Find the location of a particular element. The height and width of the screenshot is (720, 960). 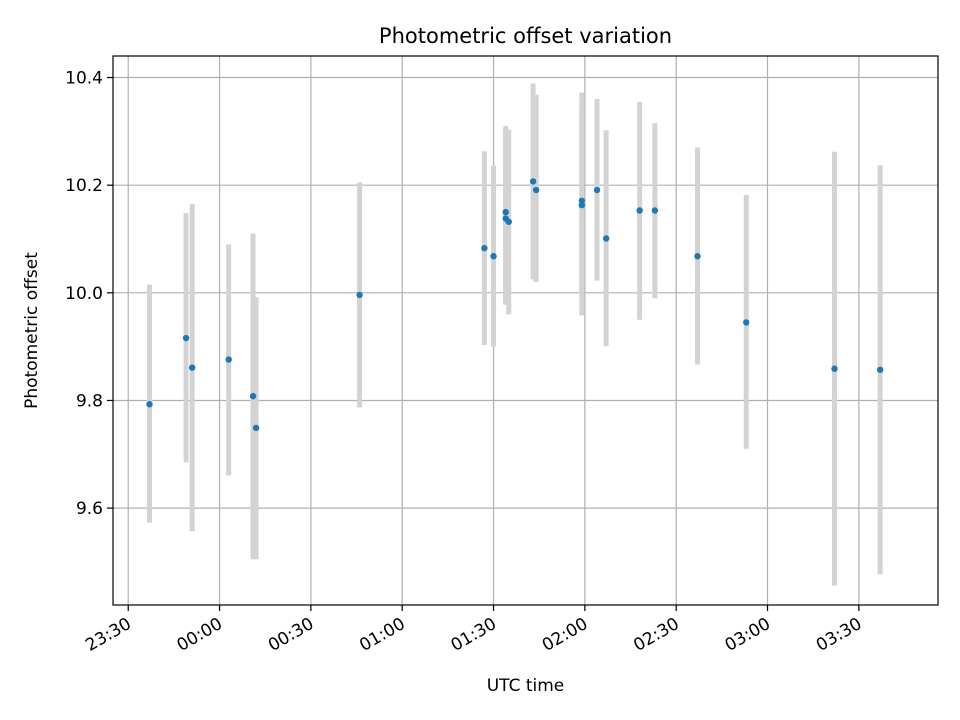

y-axis-label: Photometric offset is located at coordinates (32, 330).